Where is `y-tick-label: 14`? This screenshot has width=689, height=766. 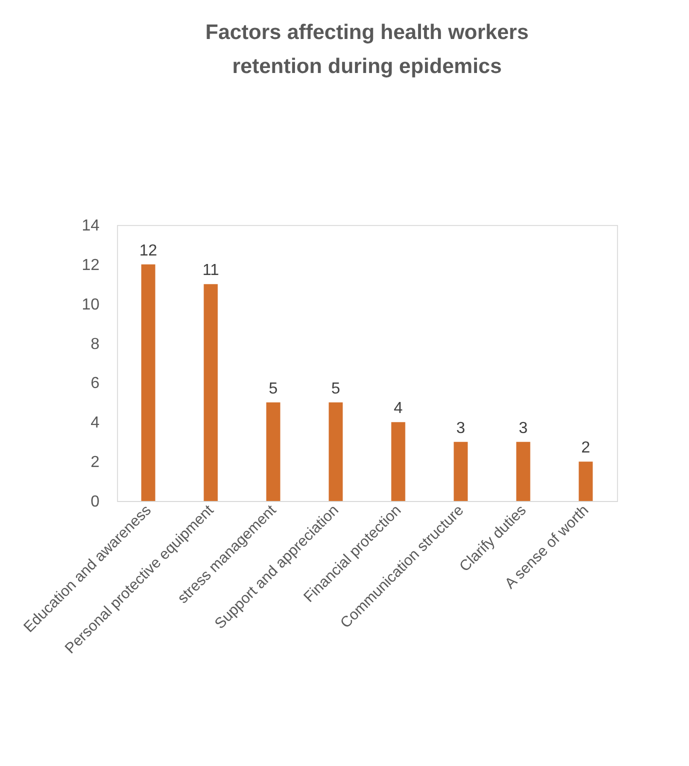
y-tick-label: 14 is located at coordinates (91, 226).